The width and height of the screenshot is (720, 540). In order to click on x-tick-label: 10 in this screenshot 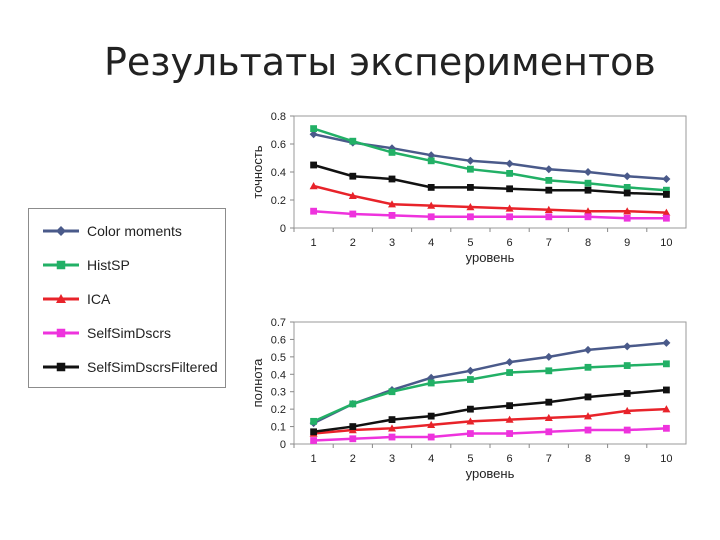, I will do `click(666, 243)`.